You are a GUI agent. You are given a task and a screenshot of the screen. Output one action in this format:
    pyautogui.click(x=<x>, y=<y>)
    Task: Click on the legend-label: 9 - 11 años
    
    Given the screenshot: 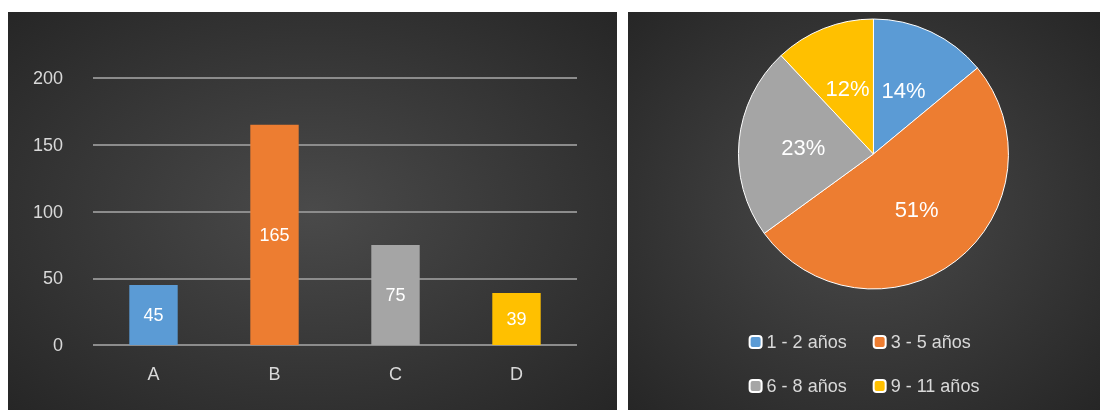 What is the action you would take?
    pyautogui.click(x=935, y=386)
    